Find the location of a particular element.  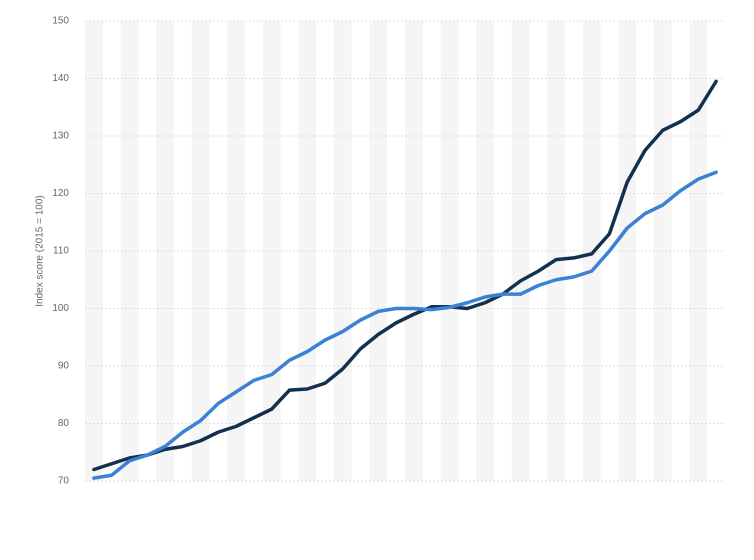

y-tick-label: 130 is located at coordinates (60, 136).